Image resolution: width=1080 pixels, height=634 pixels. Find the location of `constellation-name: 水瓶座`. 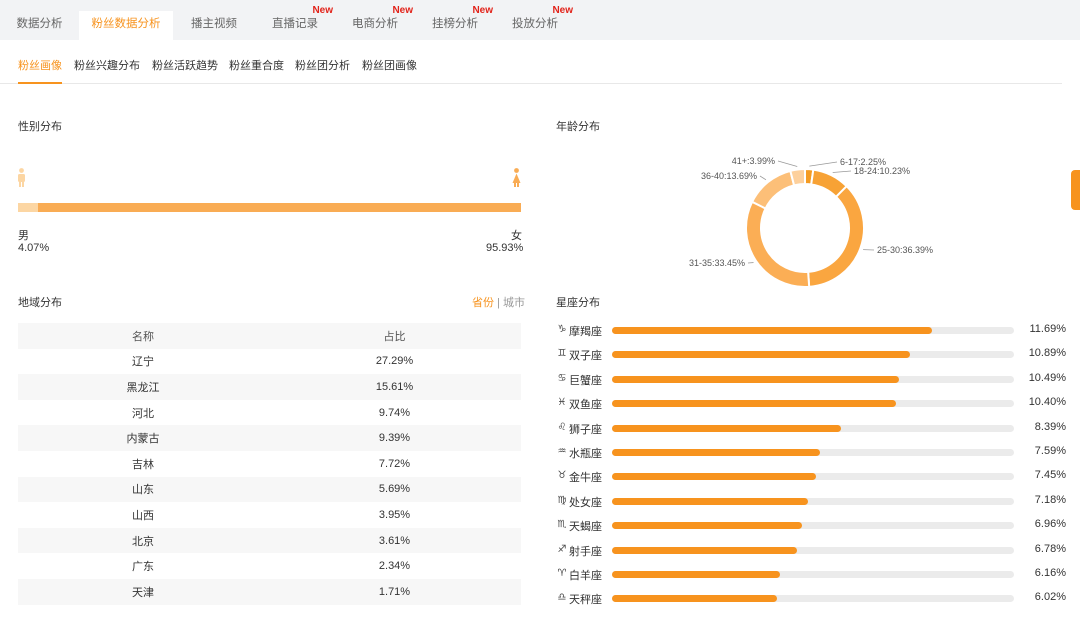

constellation-name: 水瓶座 is located at coordinates (585, 454).